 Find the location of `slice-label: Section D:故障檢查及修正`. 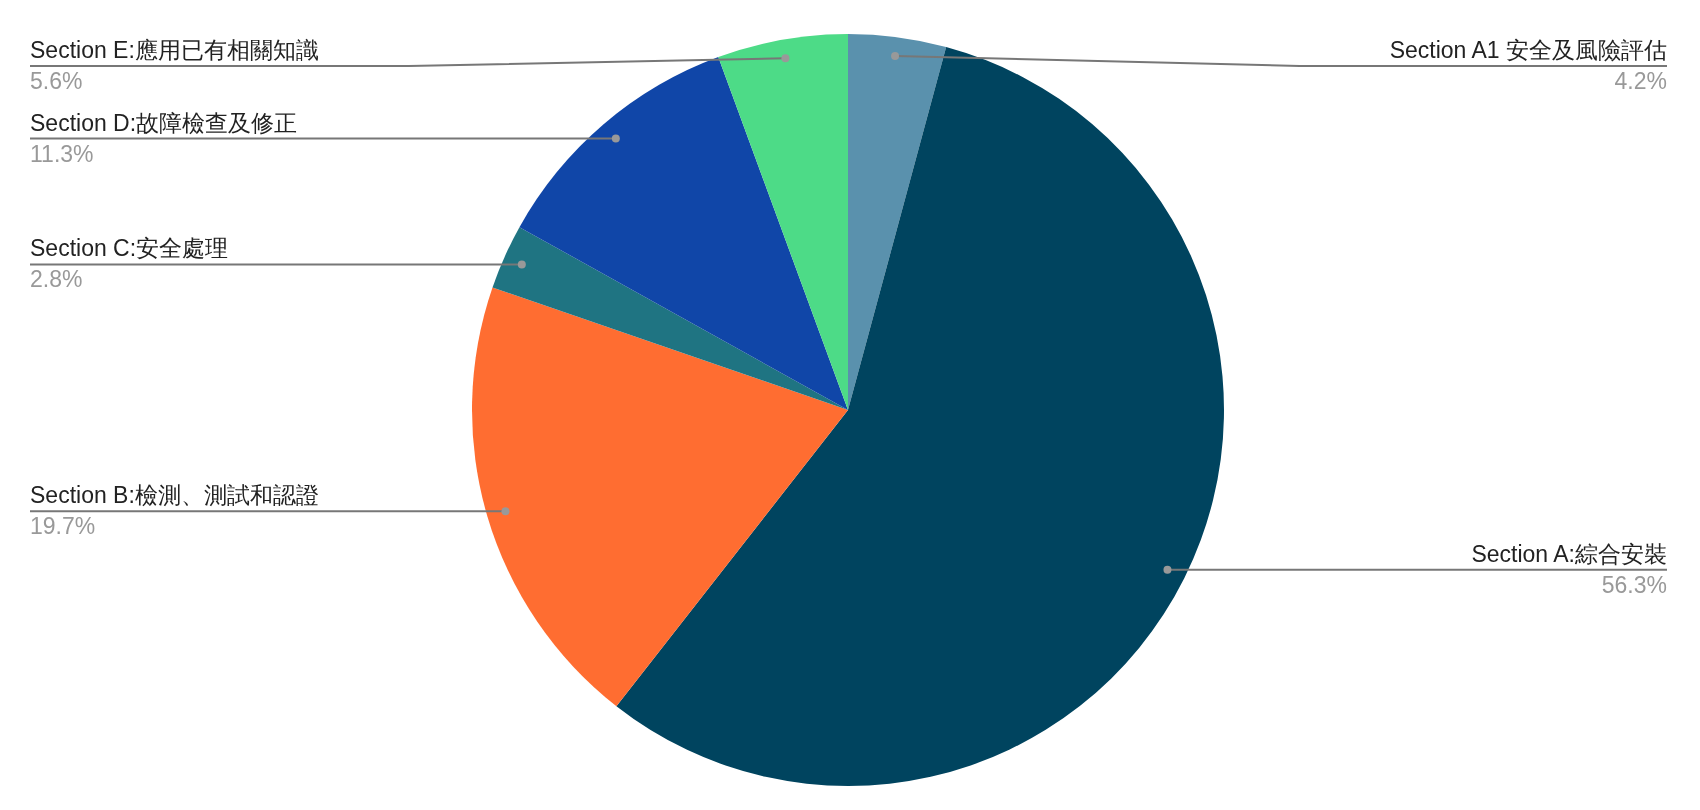

slice-label: Section D:故障檢查及修正 is located at coordinates (164, 122).